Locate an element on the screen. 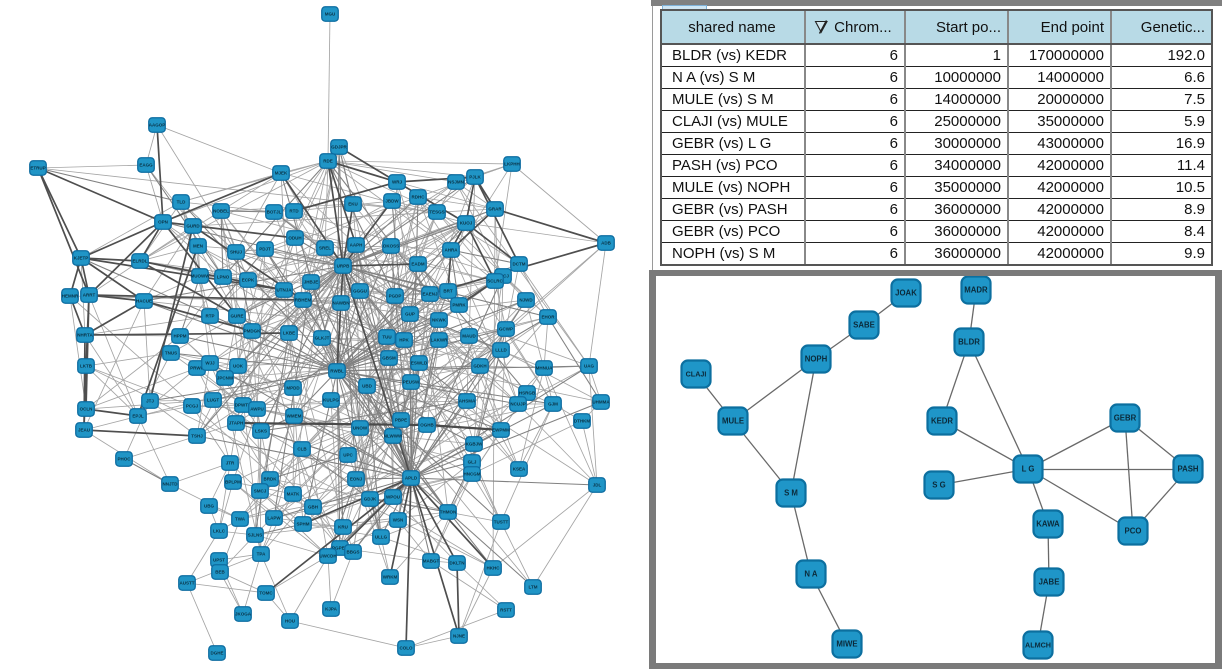 Image resolution: width=1222 pixels, height=669 pixels. svg-text: HNCGM is located at coordinates (472, 474).